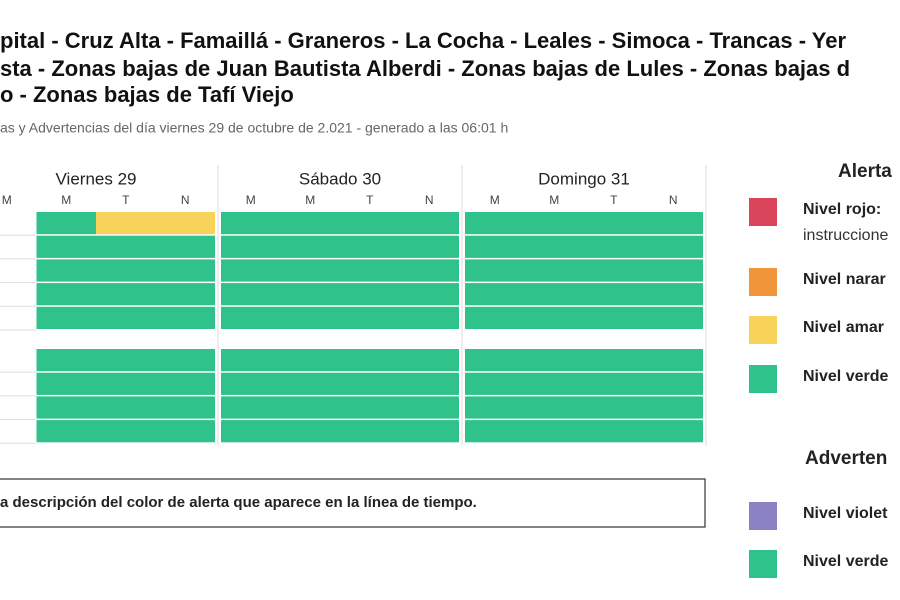  Describe the element at coordinates (147, 94) in the screenshot. I see `title-line: o - Zonas bajas de Tafí Viejo` at that location.